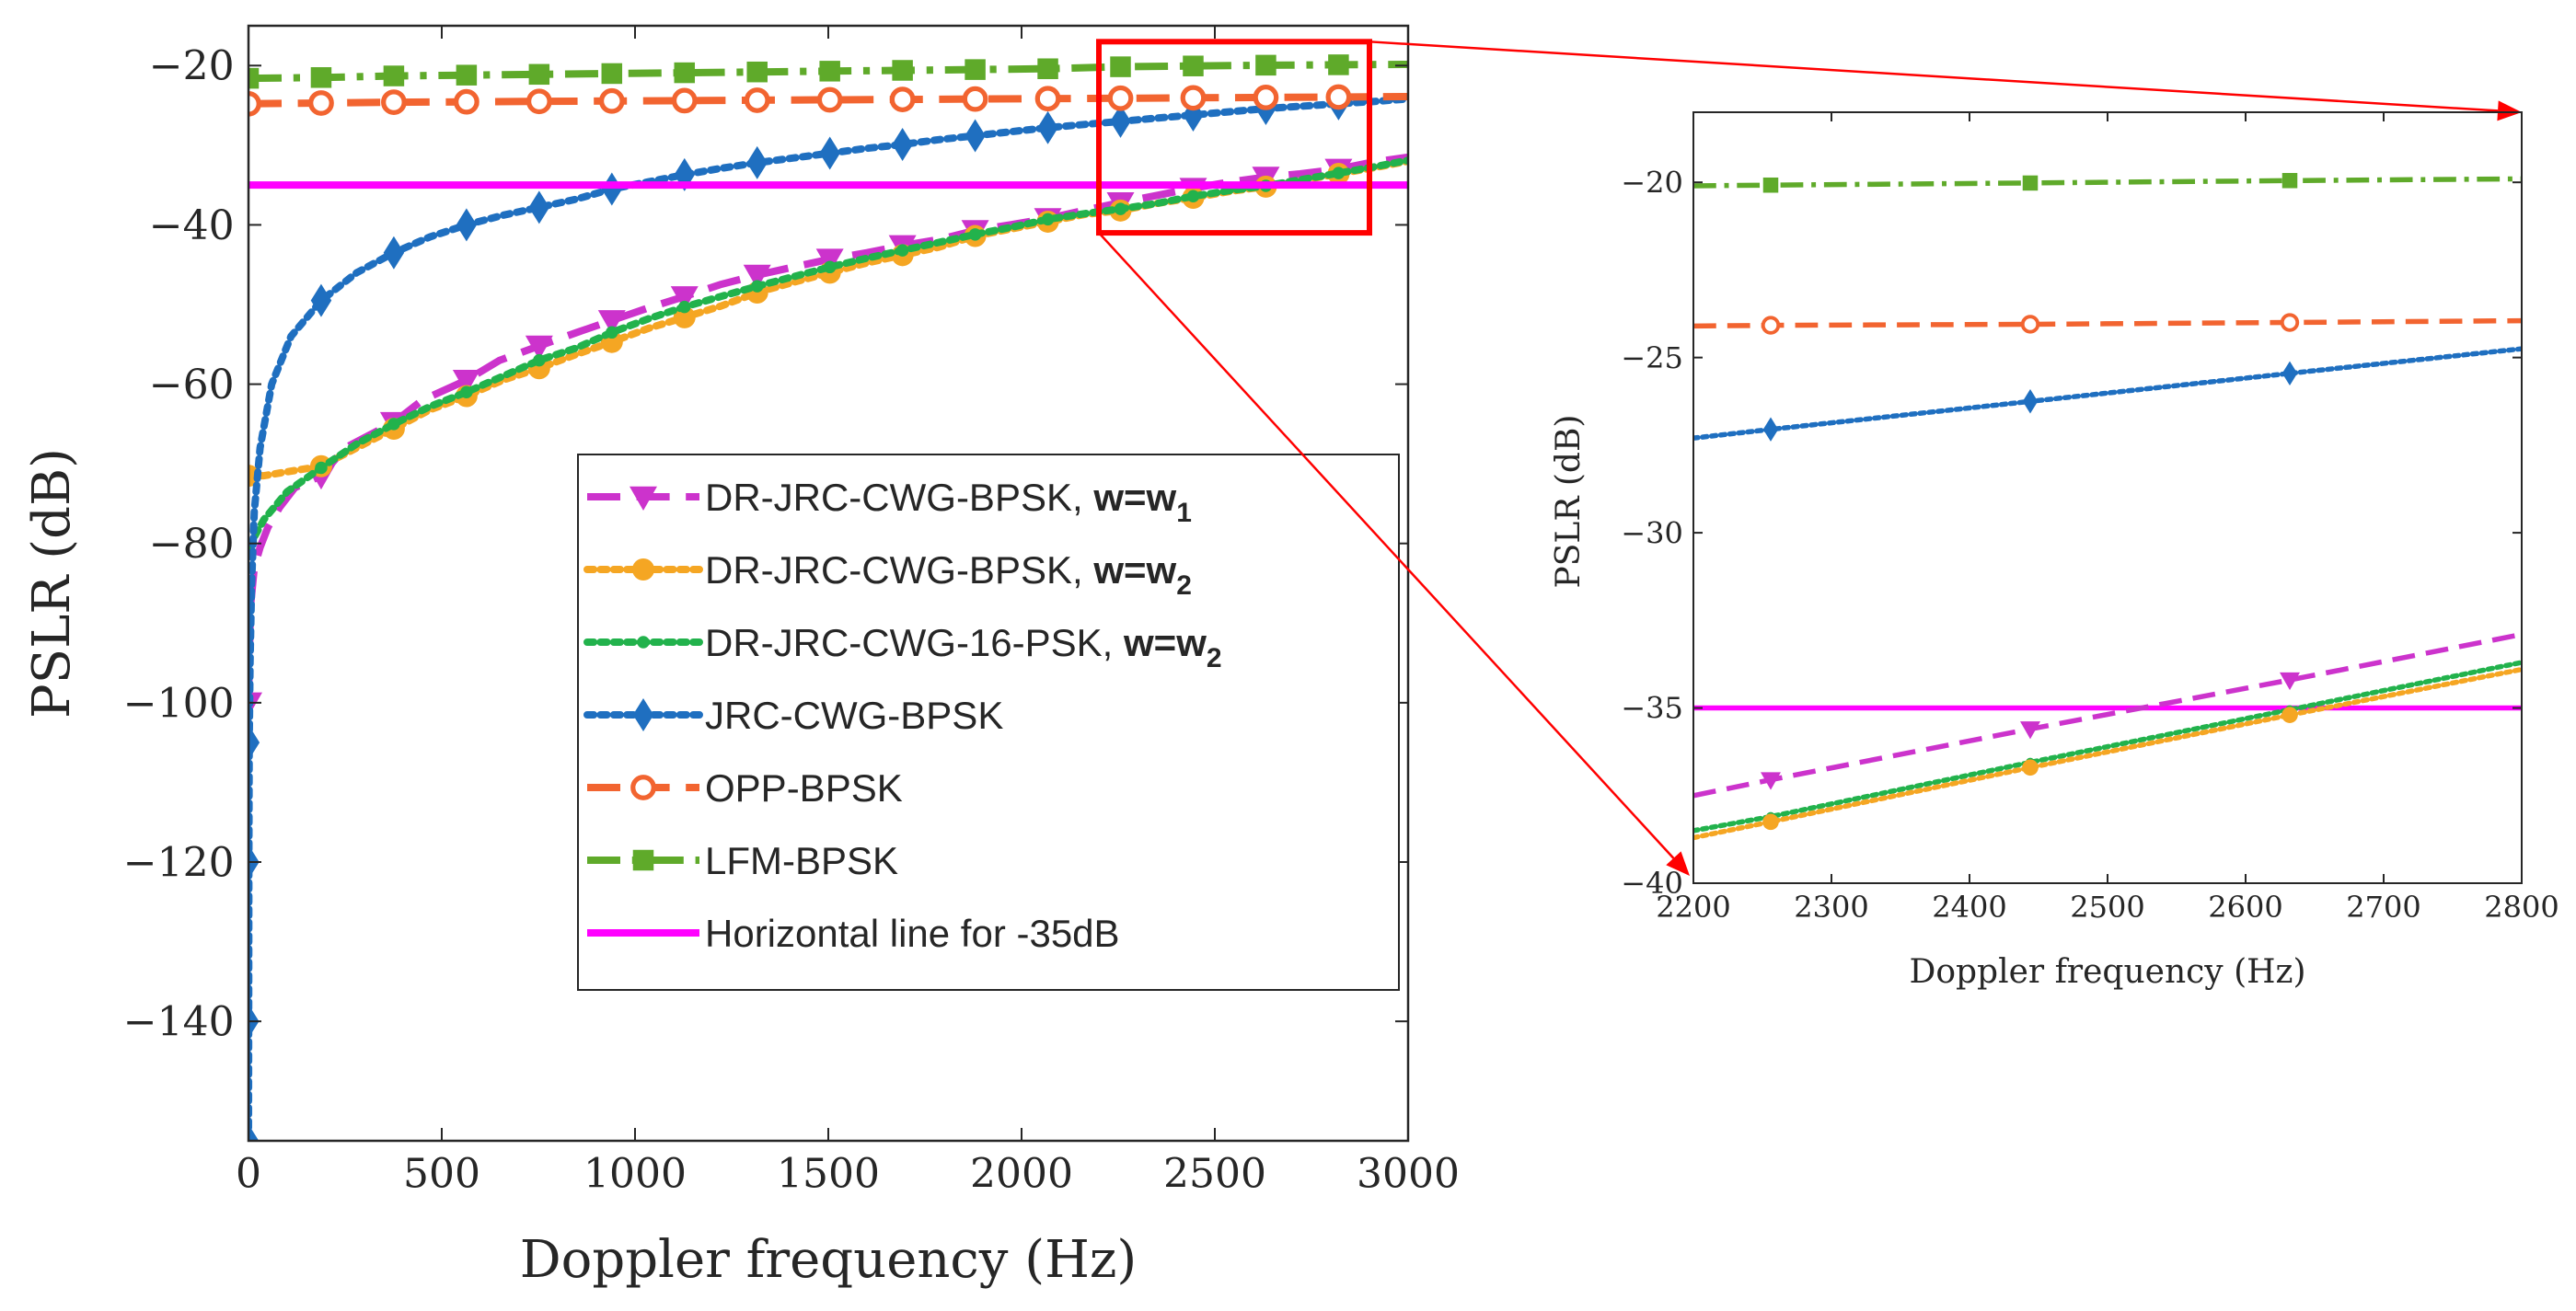 The width and height of the screenshot is (2576, 1311). I want to click on main-y-tick-label: −40, so click(192, 225).